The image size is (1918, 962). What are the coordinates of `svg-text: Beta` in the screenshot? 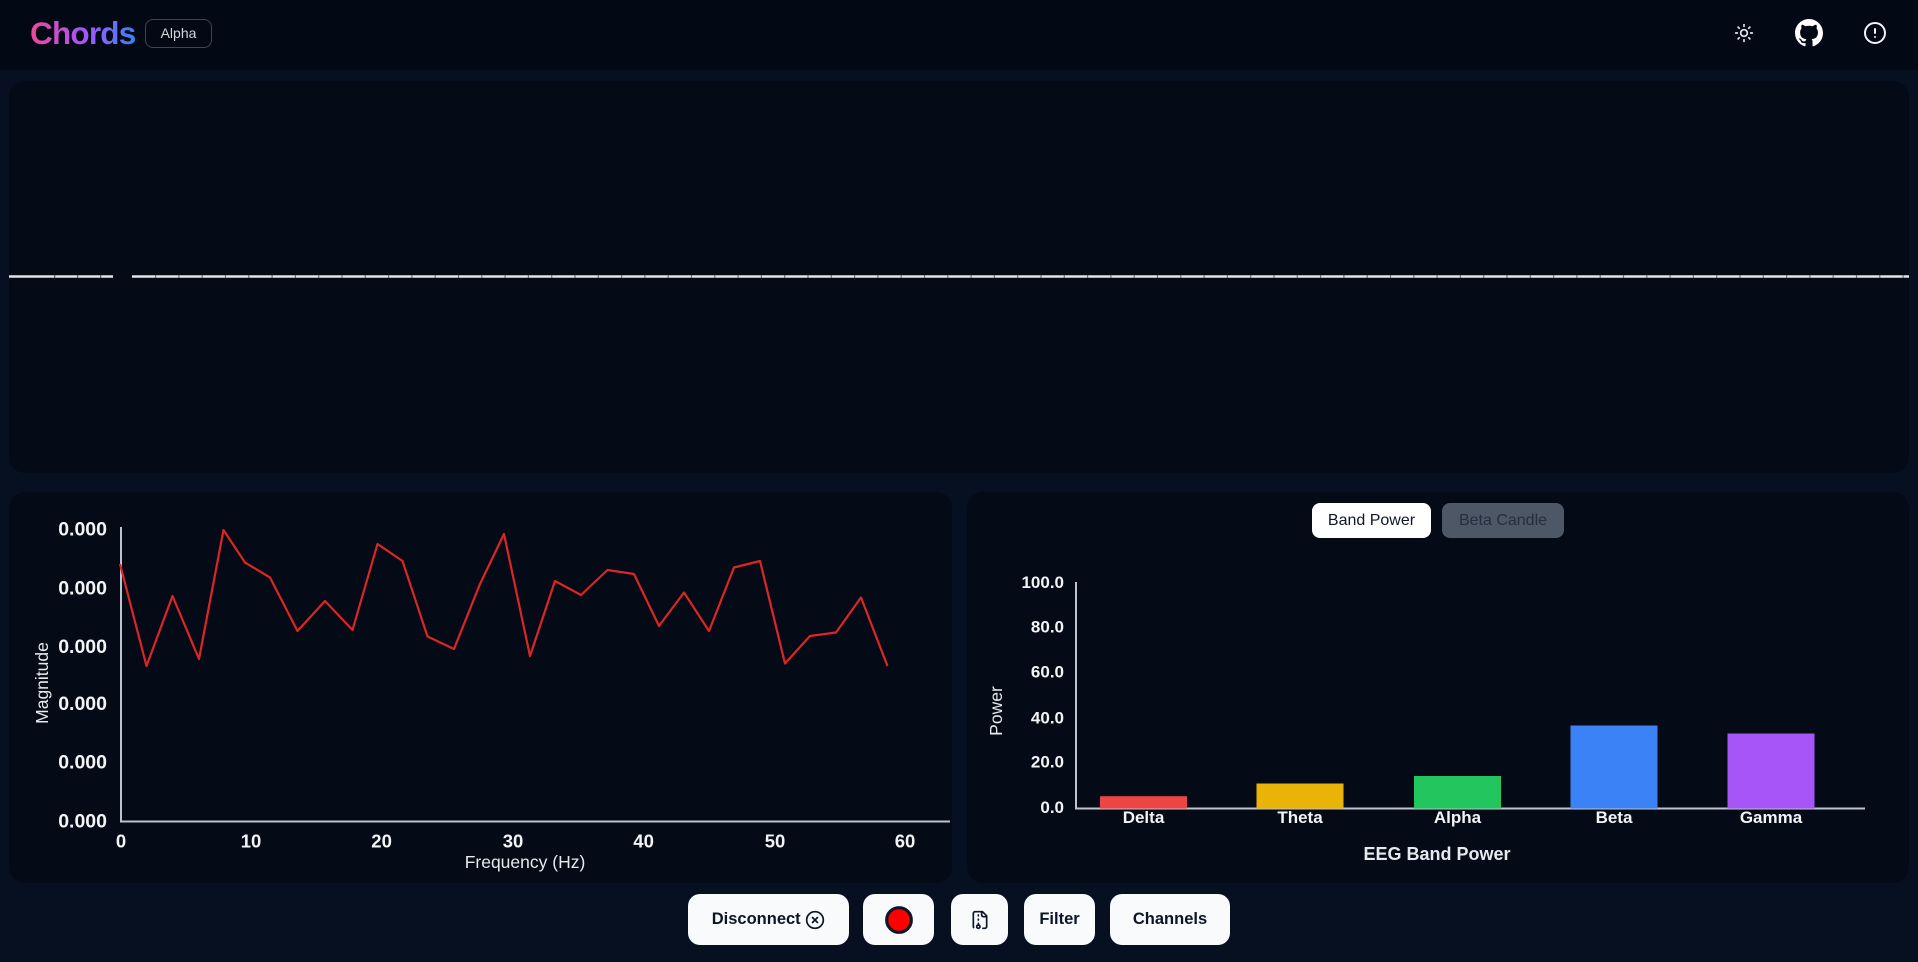 It's located at (1614, 817).